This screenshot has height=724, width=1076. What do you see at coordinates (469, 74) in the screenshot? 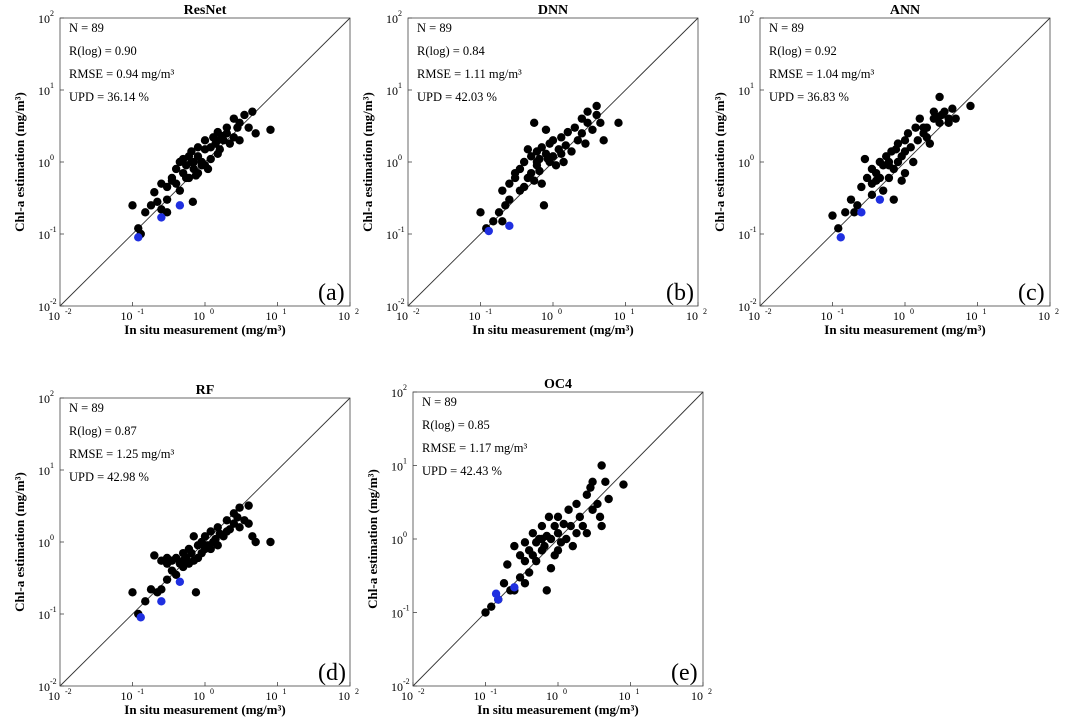
I see `stat-line: RMSE = 1.11 mg/m³` at bounding box center [469, 74].